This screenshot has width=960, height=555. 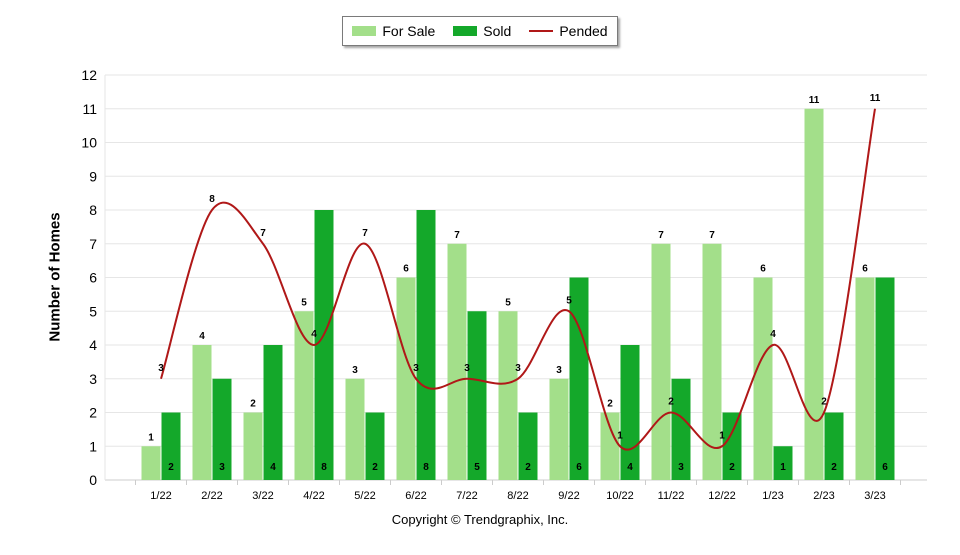 I want to click on legend-label-sold: Sold, so click(x=497, y=31).